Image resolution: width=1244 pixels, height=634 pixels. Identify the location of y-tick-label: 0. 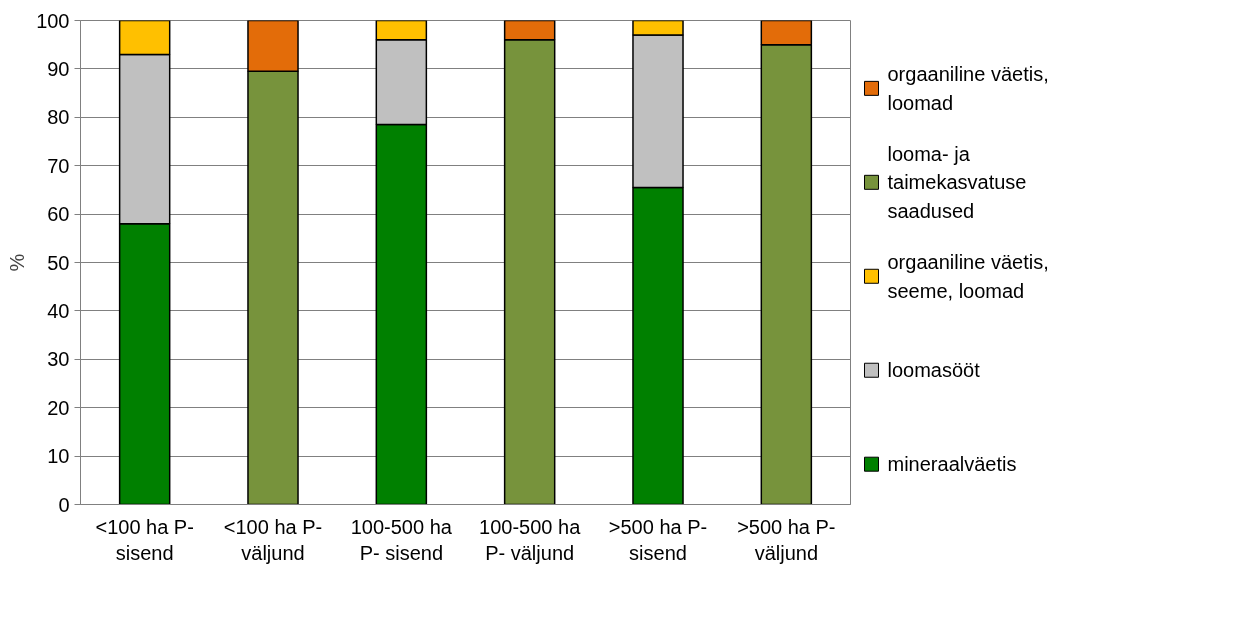
(64, 504).